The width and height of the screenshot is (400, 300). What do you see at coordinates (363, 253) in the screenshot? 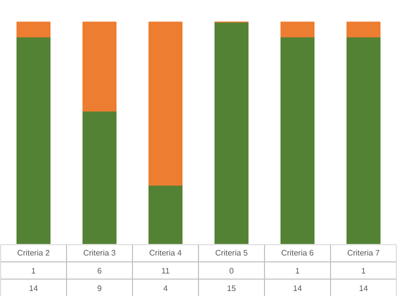
I see `x-tick-label: Criteria 7` at bounding box center [363, 253].